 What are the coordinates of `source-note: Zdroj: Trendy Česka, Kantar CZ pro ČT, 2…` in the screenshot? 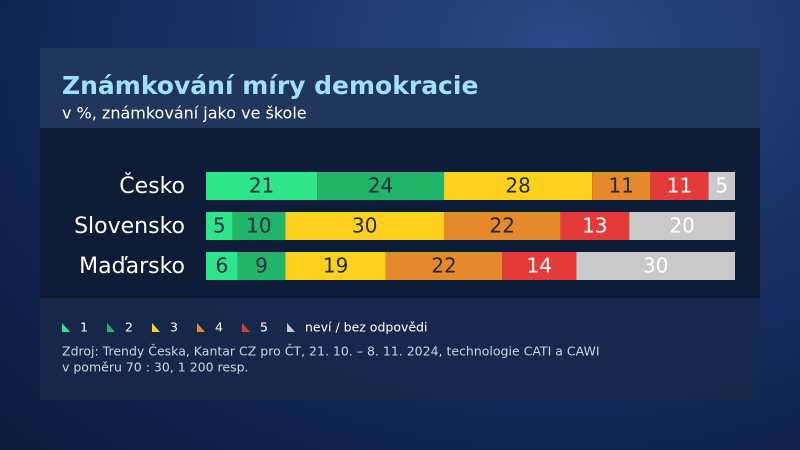 It's located at (331, 351).